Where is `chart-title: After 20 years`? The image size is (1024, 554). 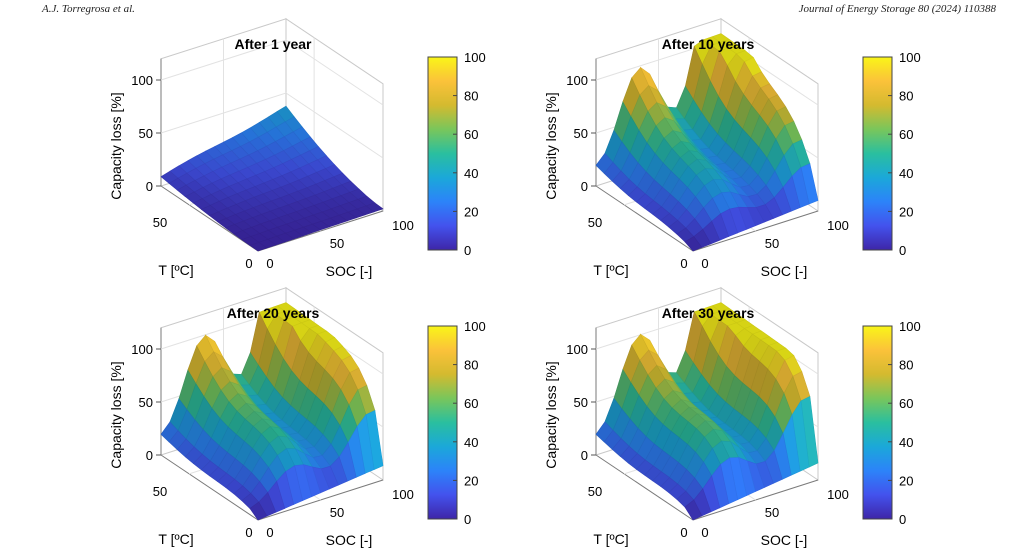
chart-title: After 20 years is located at coordinates (273, 313).